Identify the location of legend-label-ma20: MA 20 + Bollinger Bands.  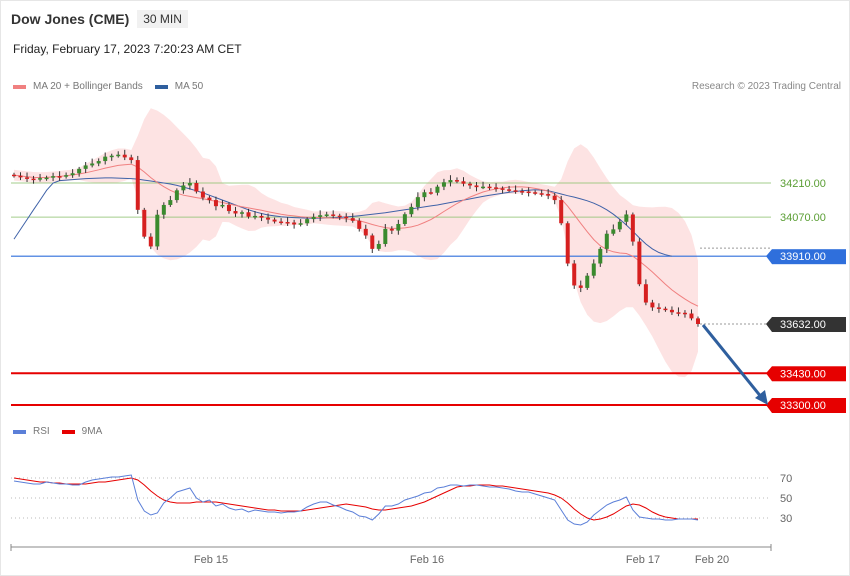
(88, 86).